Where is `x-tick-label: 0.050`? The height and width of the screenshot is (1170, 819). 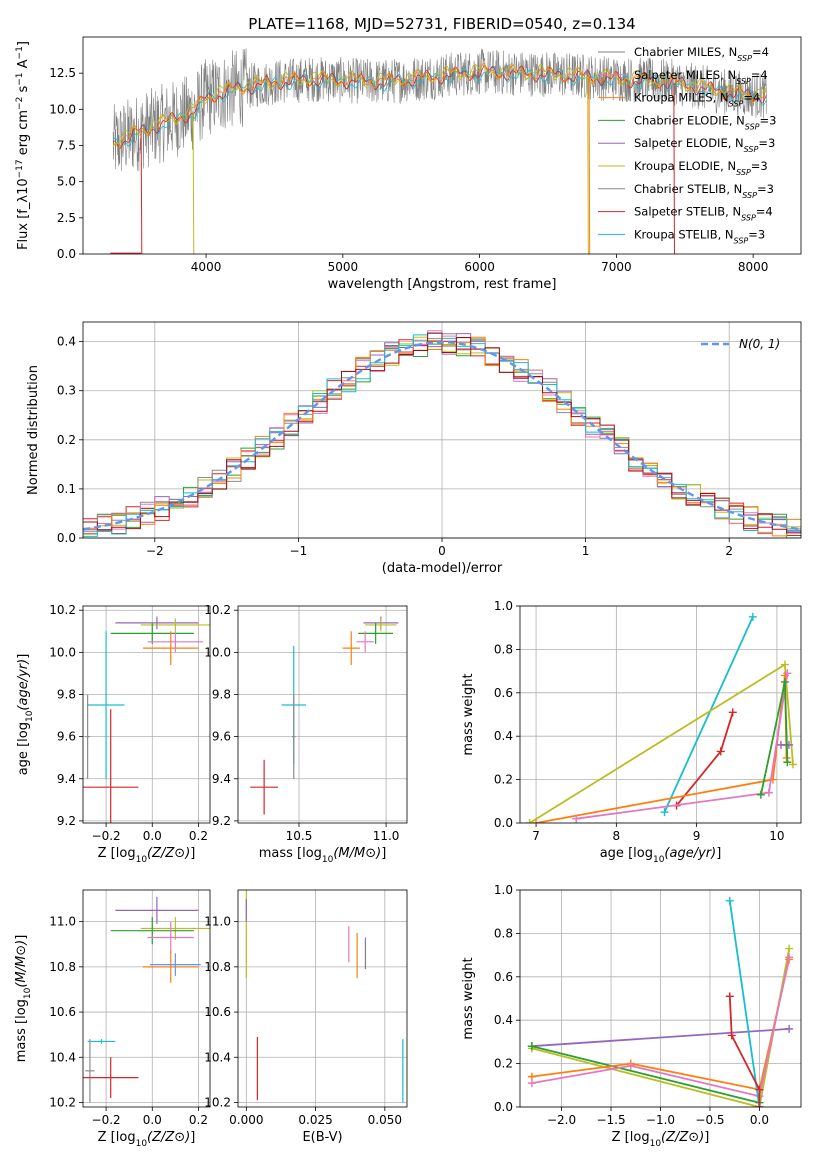
x-tick-label: 0.050 is located at coordinates (385, 1120).